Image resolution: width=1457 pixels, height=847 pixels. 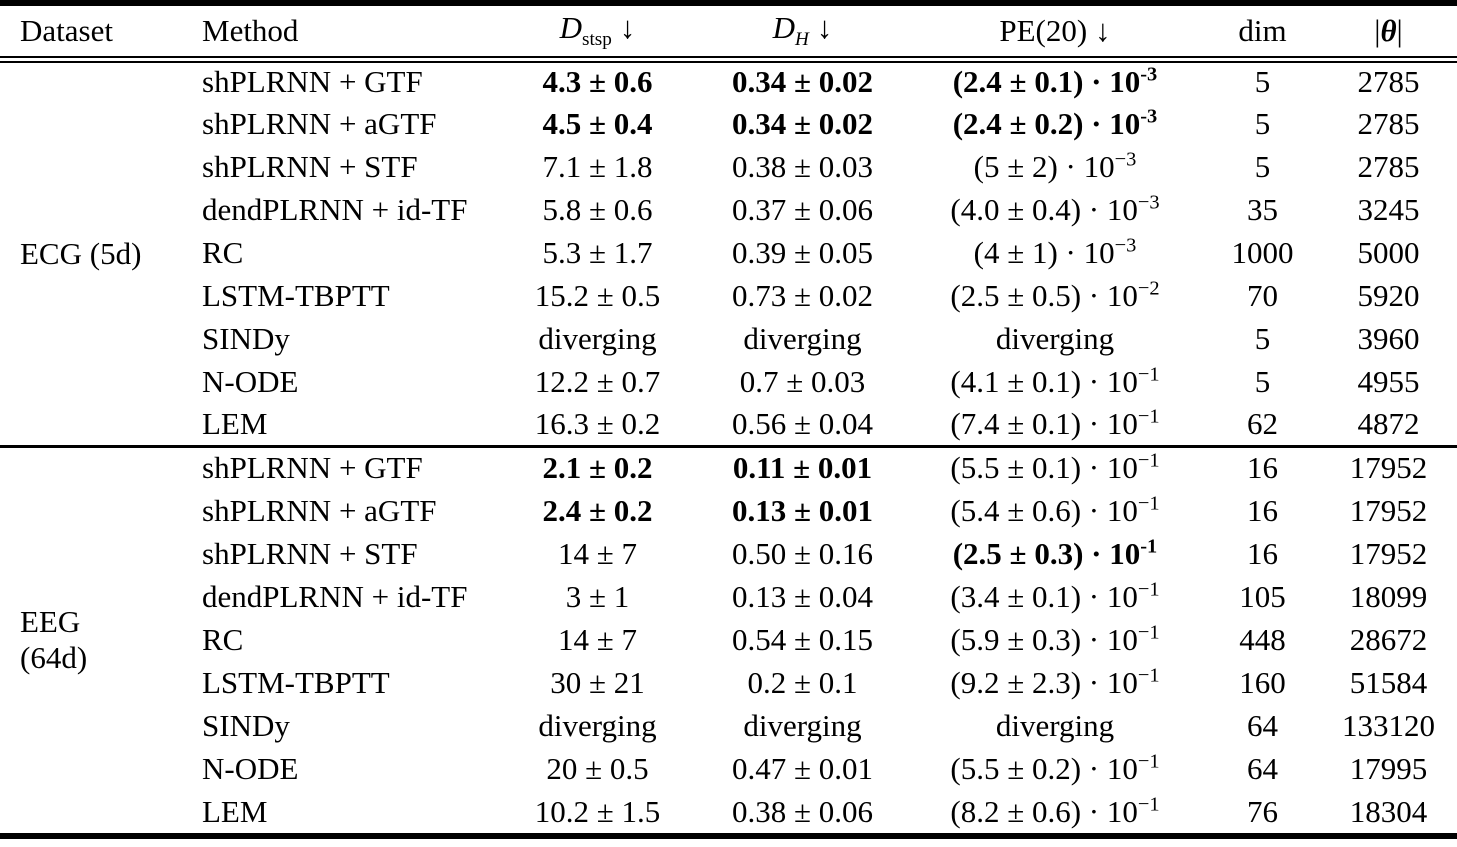 What do you see at coordinates (597, 295) in the screenshot?
I see `dstsp-value: 15.2 ± 0.5` at bounding box center [597, 295].